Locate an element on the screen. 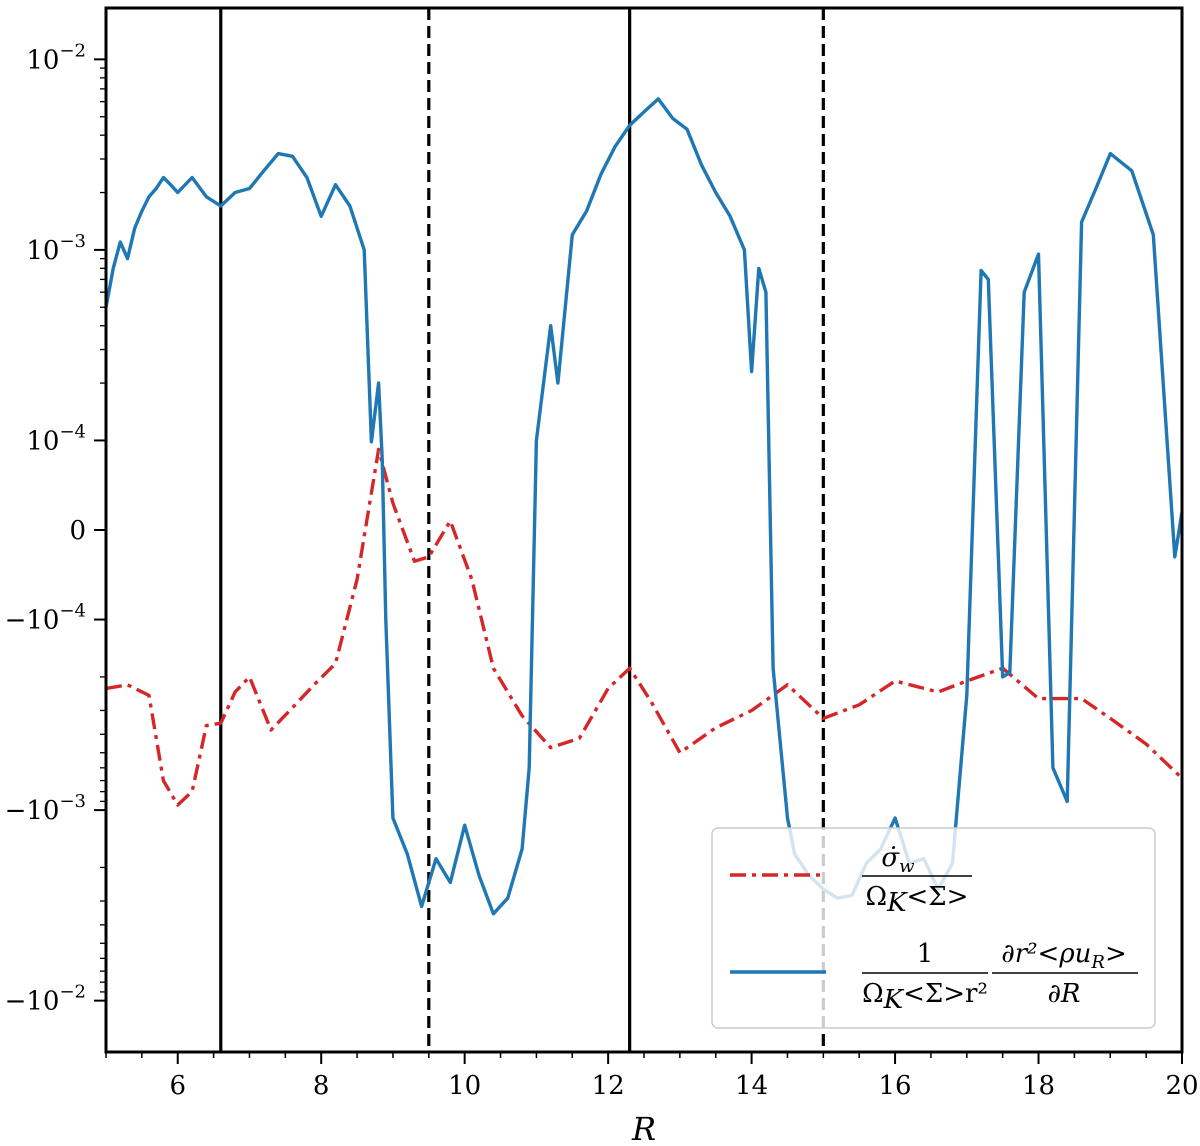 This screenshot has width=1200, height=1146. y-tick-label-5: −10−3 is located at coordinates (45, 808).